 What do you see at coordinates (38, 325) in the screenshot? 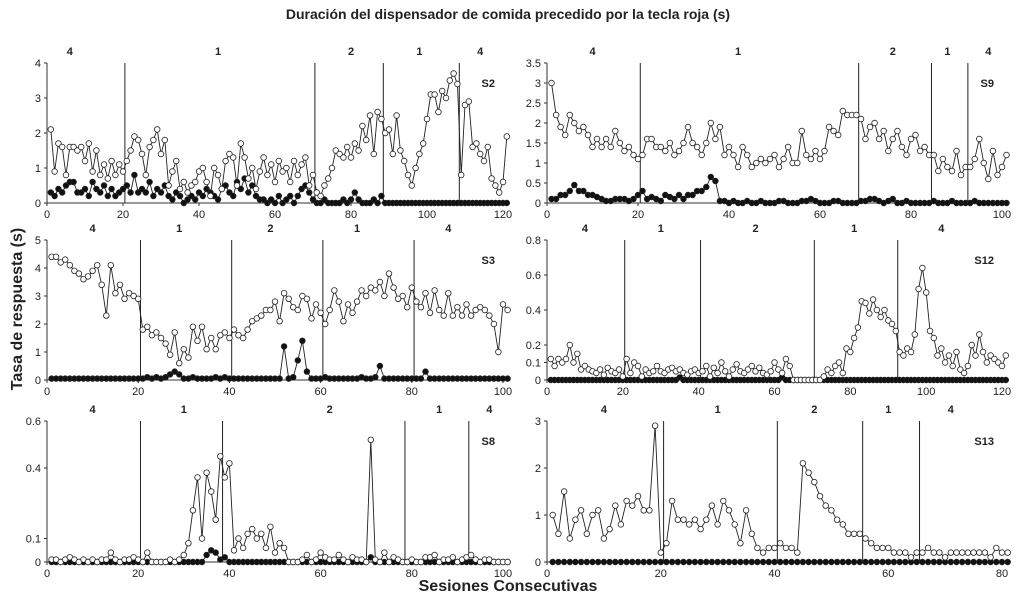
I see `y-tick-label: 2` at bounding box center [38, 325].